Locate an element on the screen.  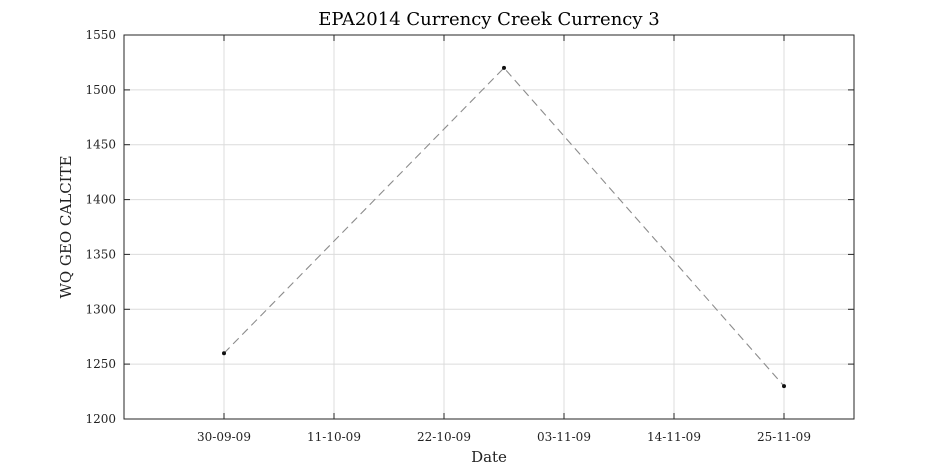
y-axis-label: WQ GEO CALCITE is located at coordinates (66, 226).